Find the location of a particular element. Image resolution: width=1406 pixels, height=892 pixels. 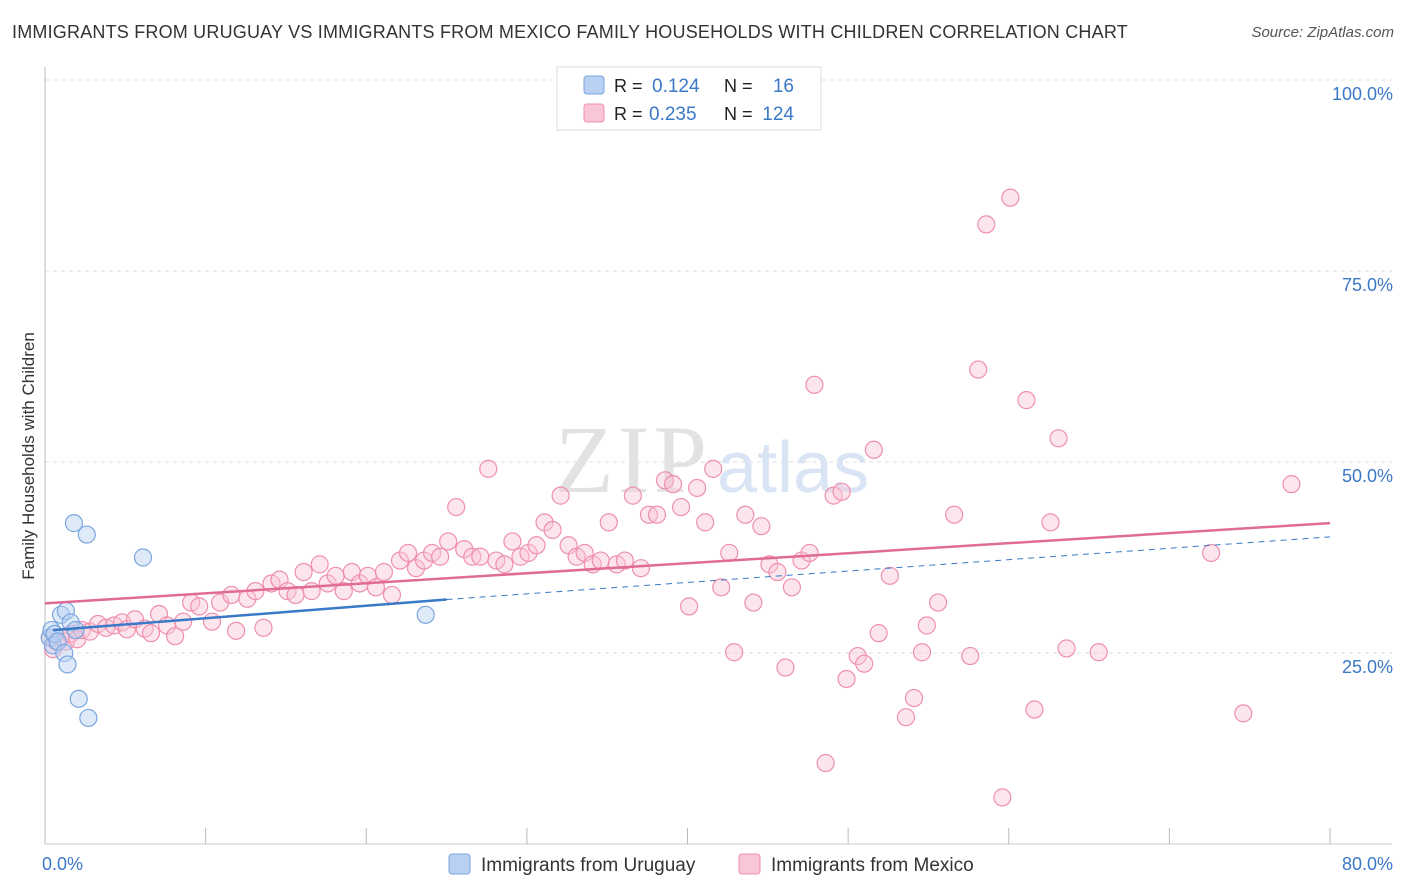

trend-lines is located at coordinates (687, 576).